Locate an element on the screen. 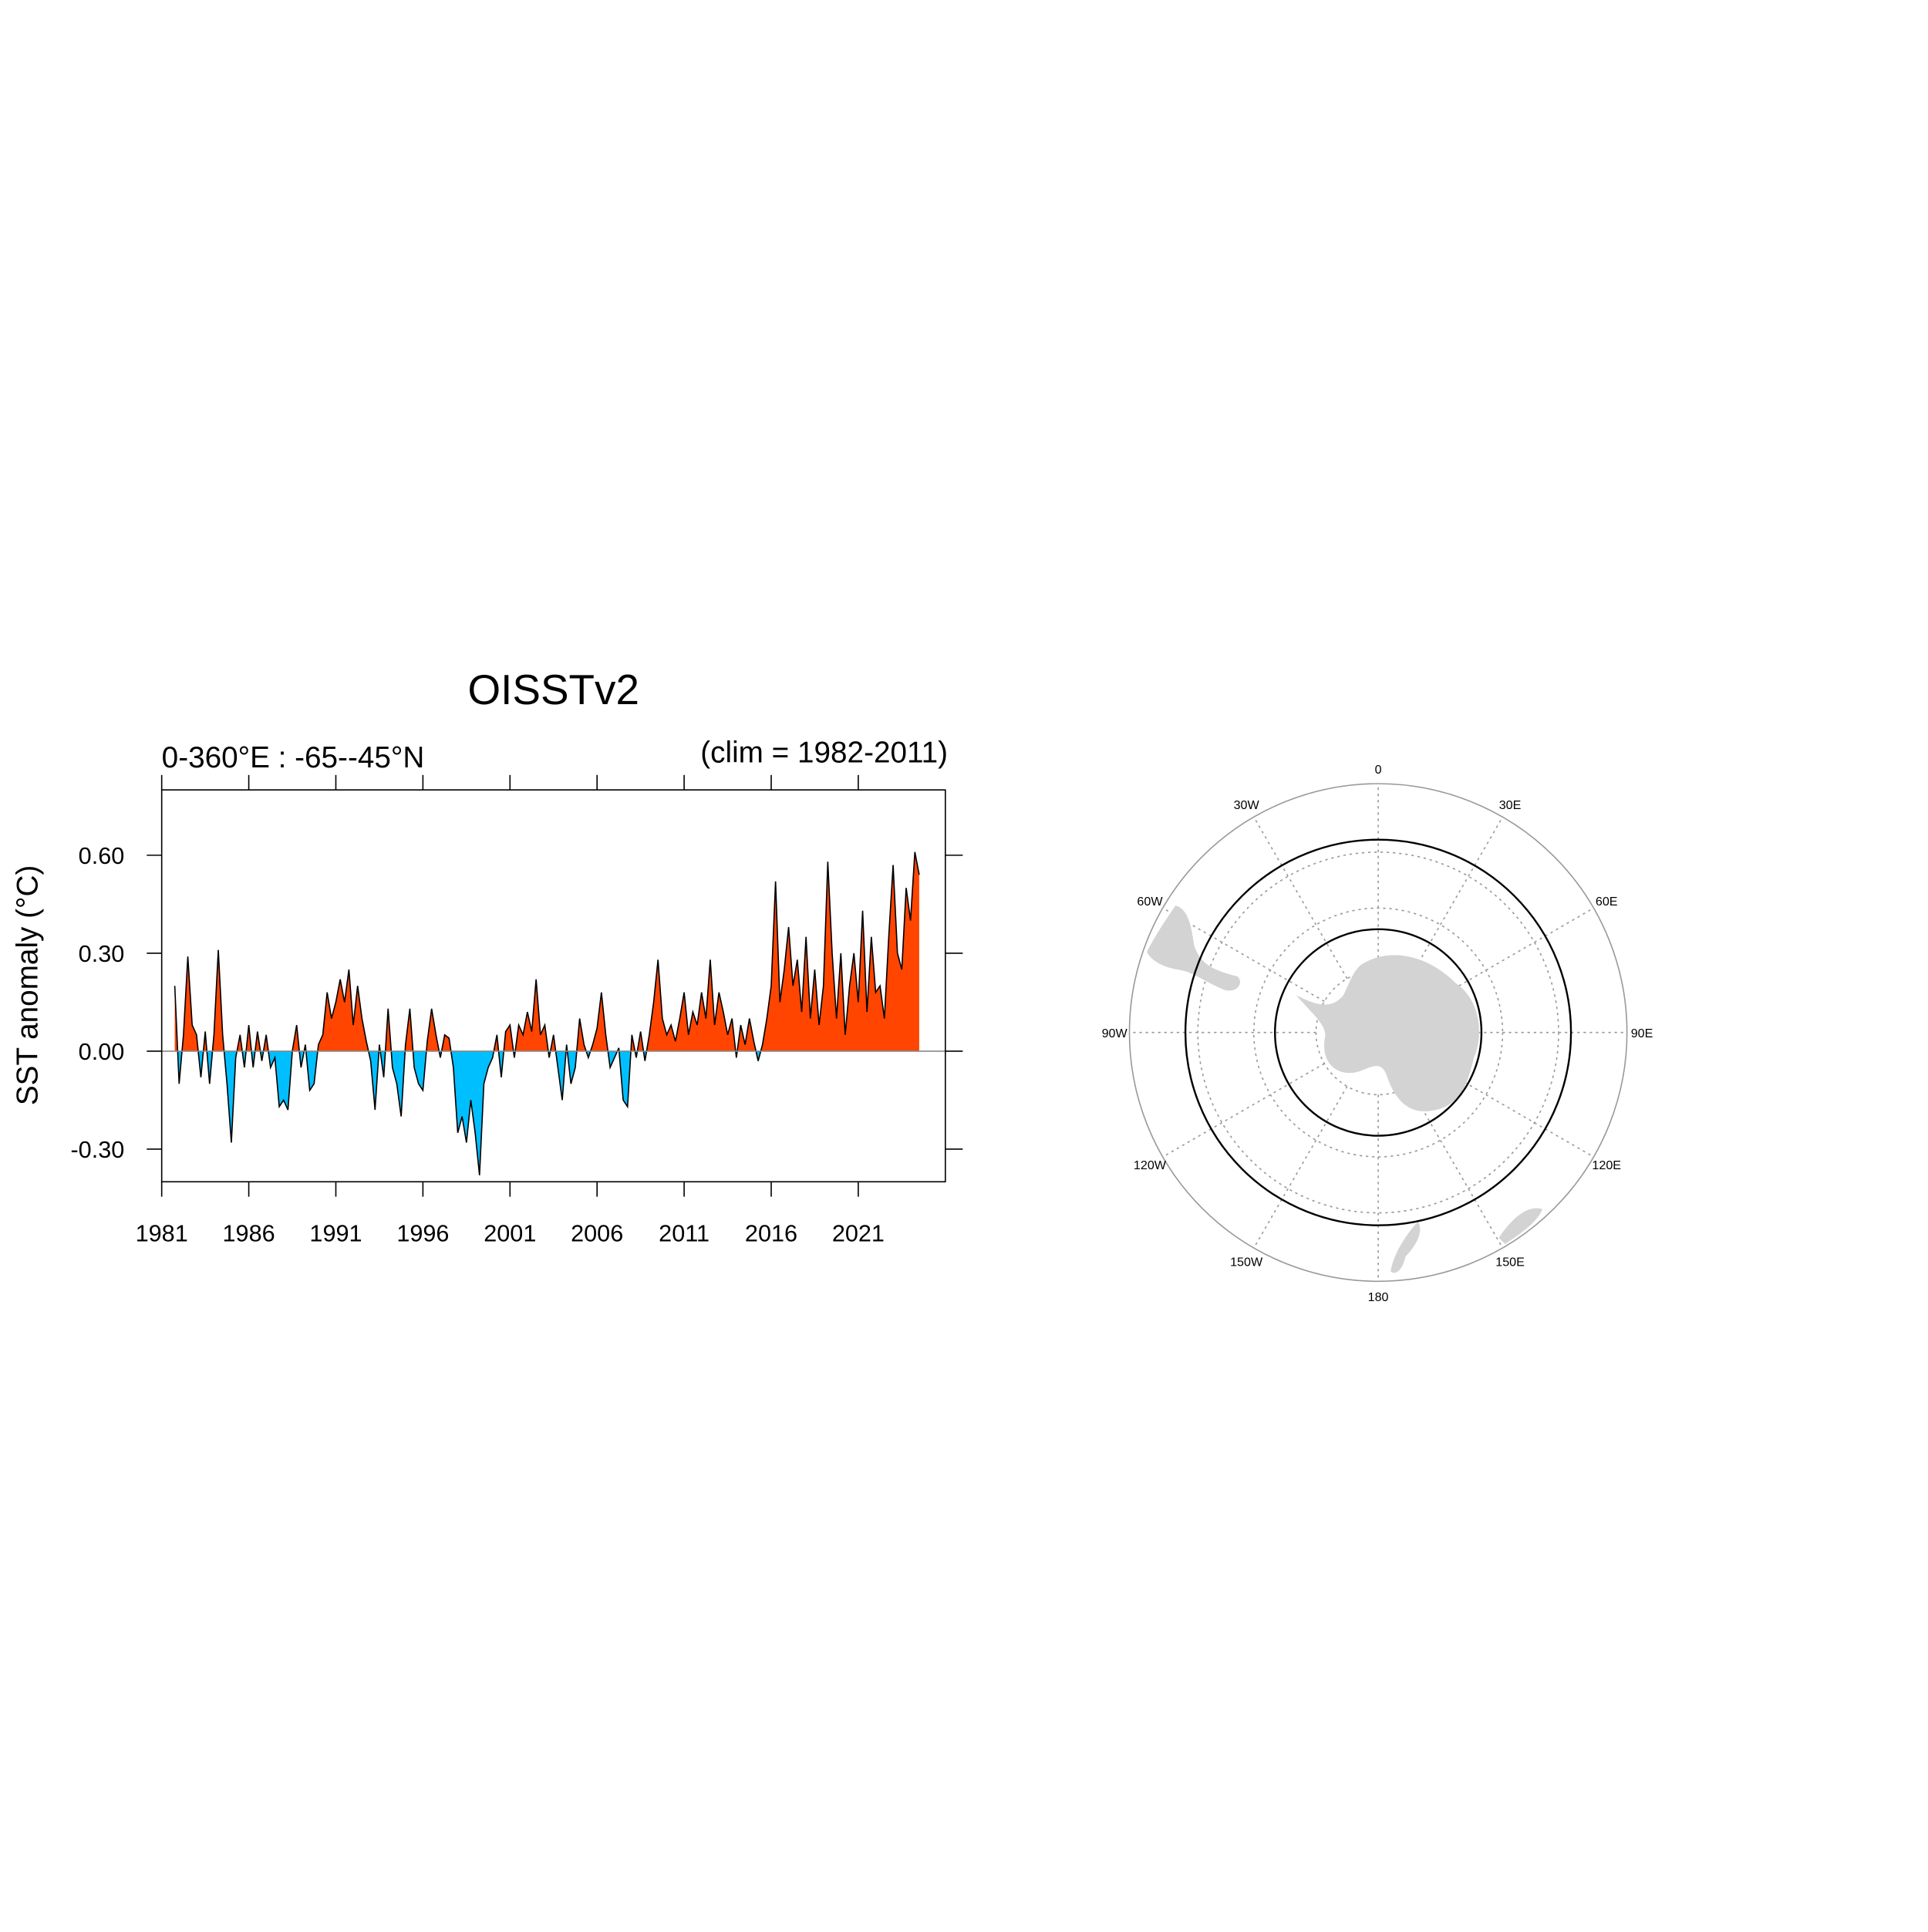  chart-title: OISSTv2 is located at coordinates (553, 689).